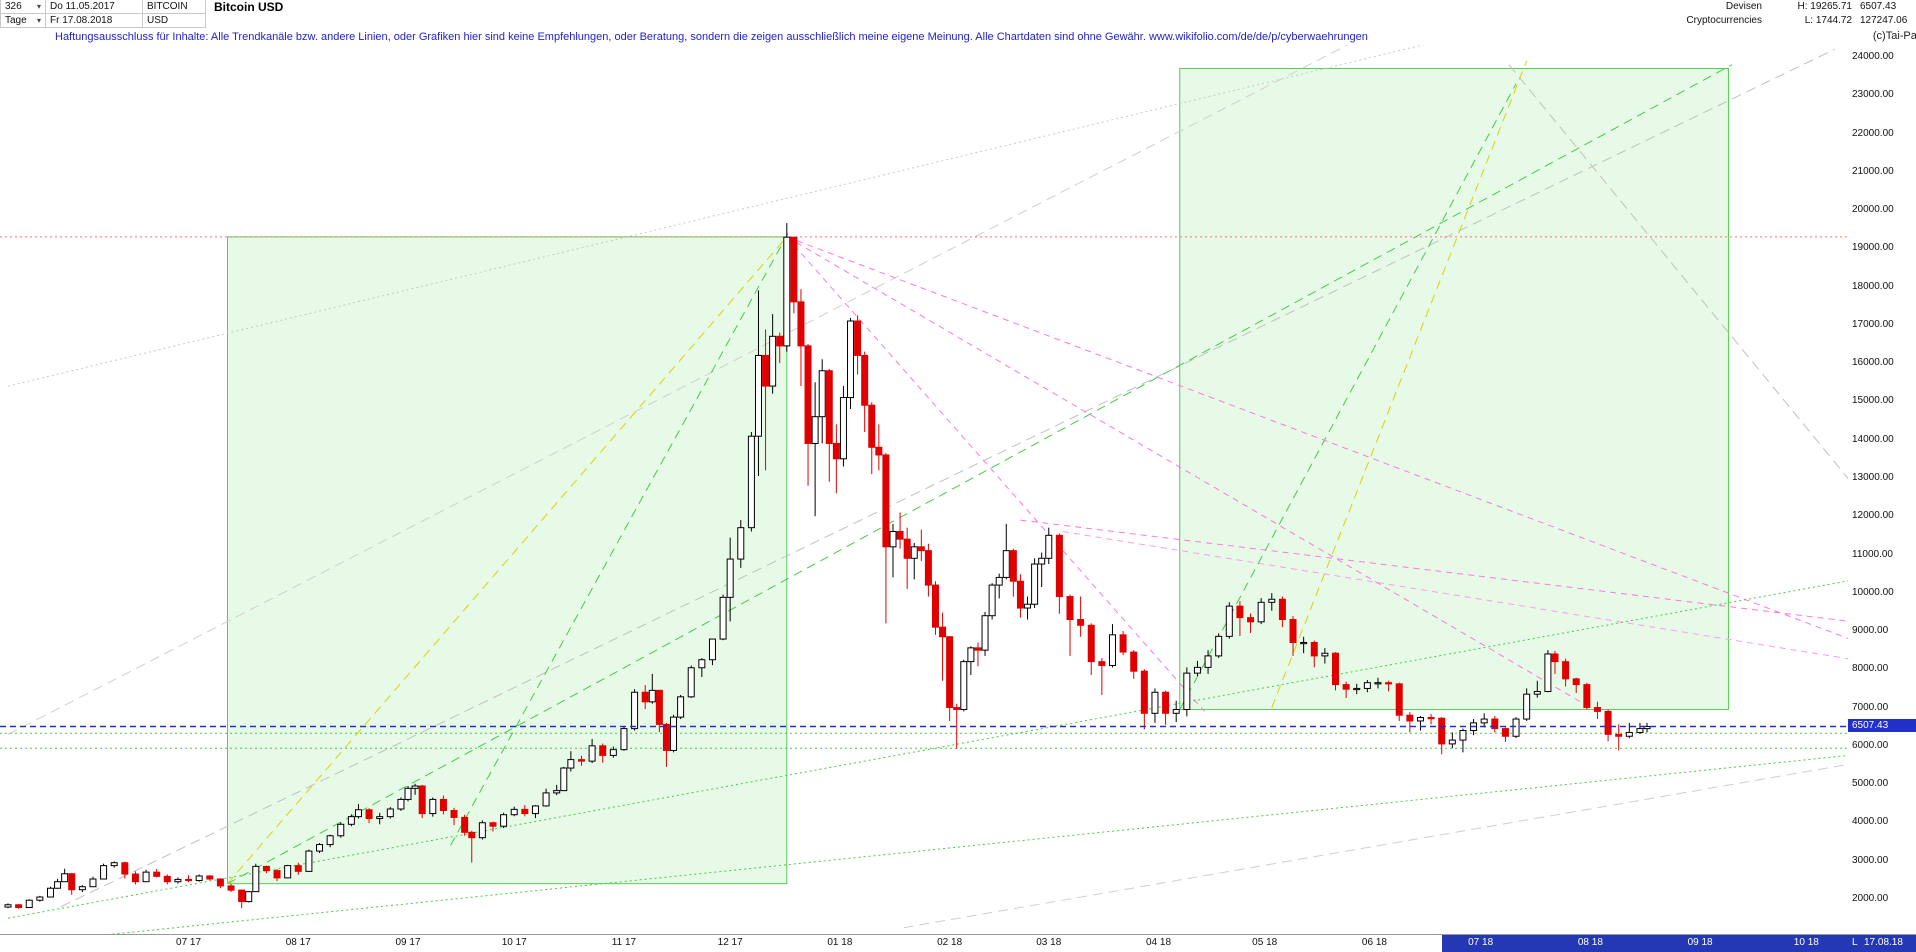 This screenshot has height=952, width=1916. What do you see at coordinates (1891, 36) in the screenshot?
I see `copyright-label: (c)Tai-Pan` at bounding box center [1891, 36].